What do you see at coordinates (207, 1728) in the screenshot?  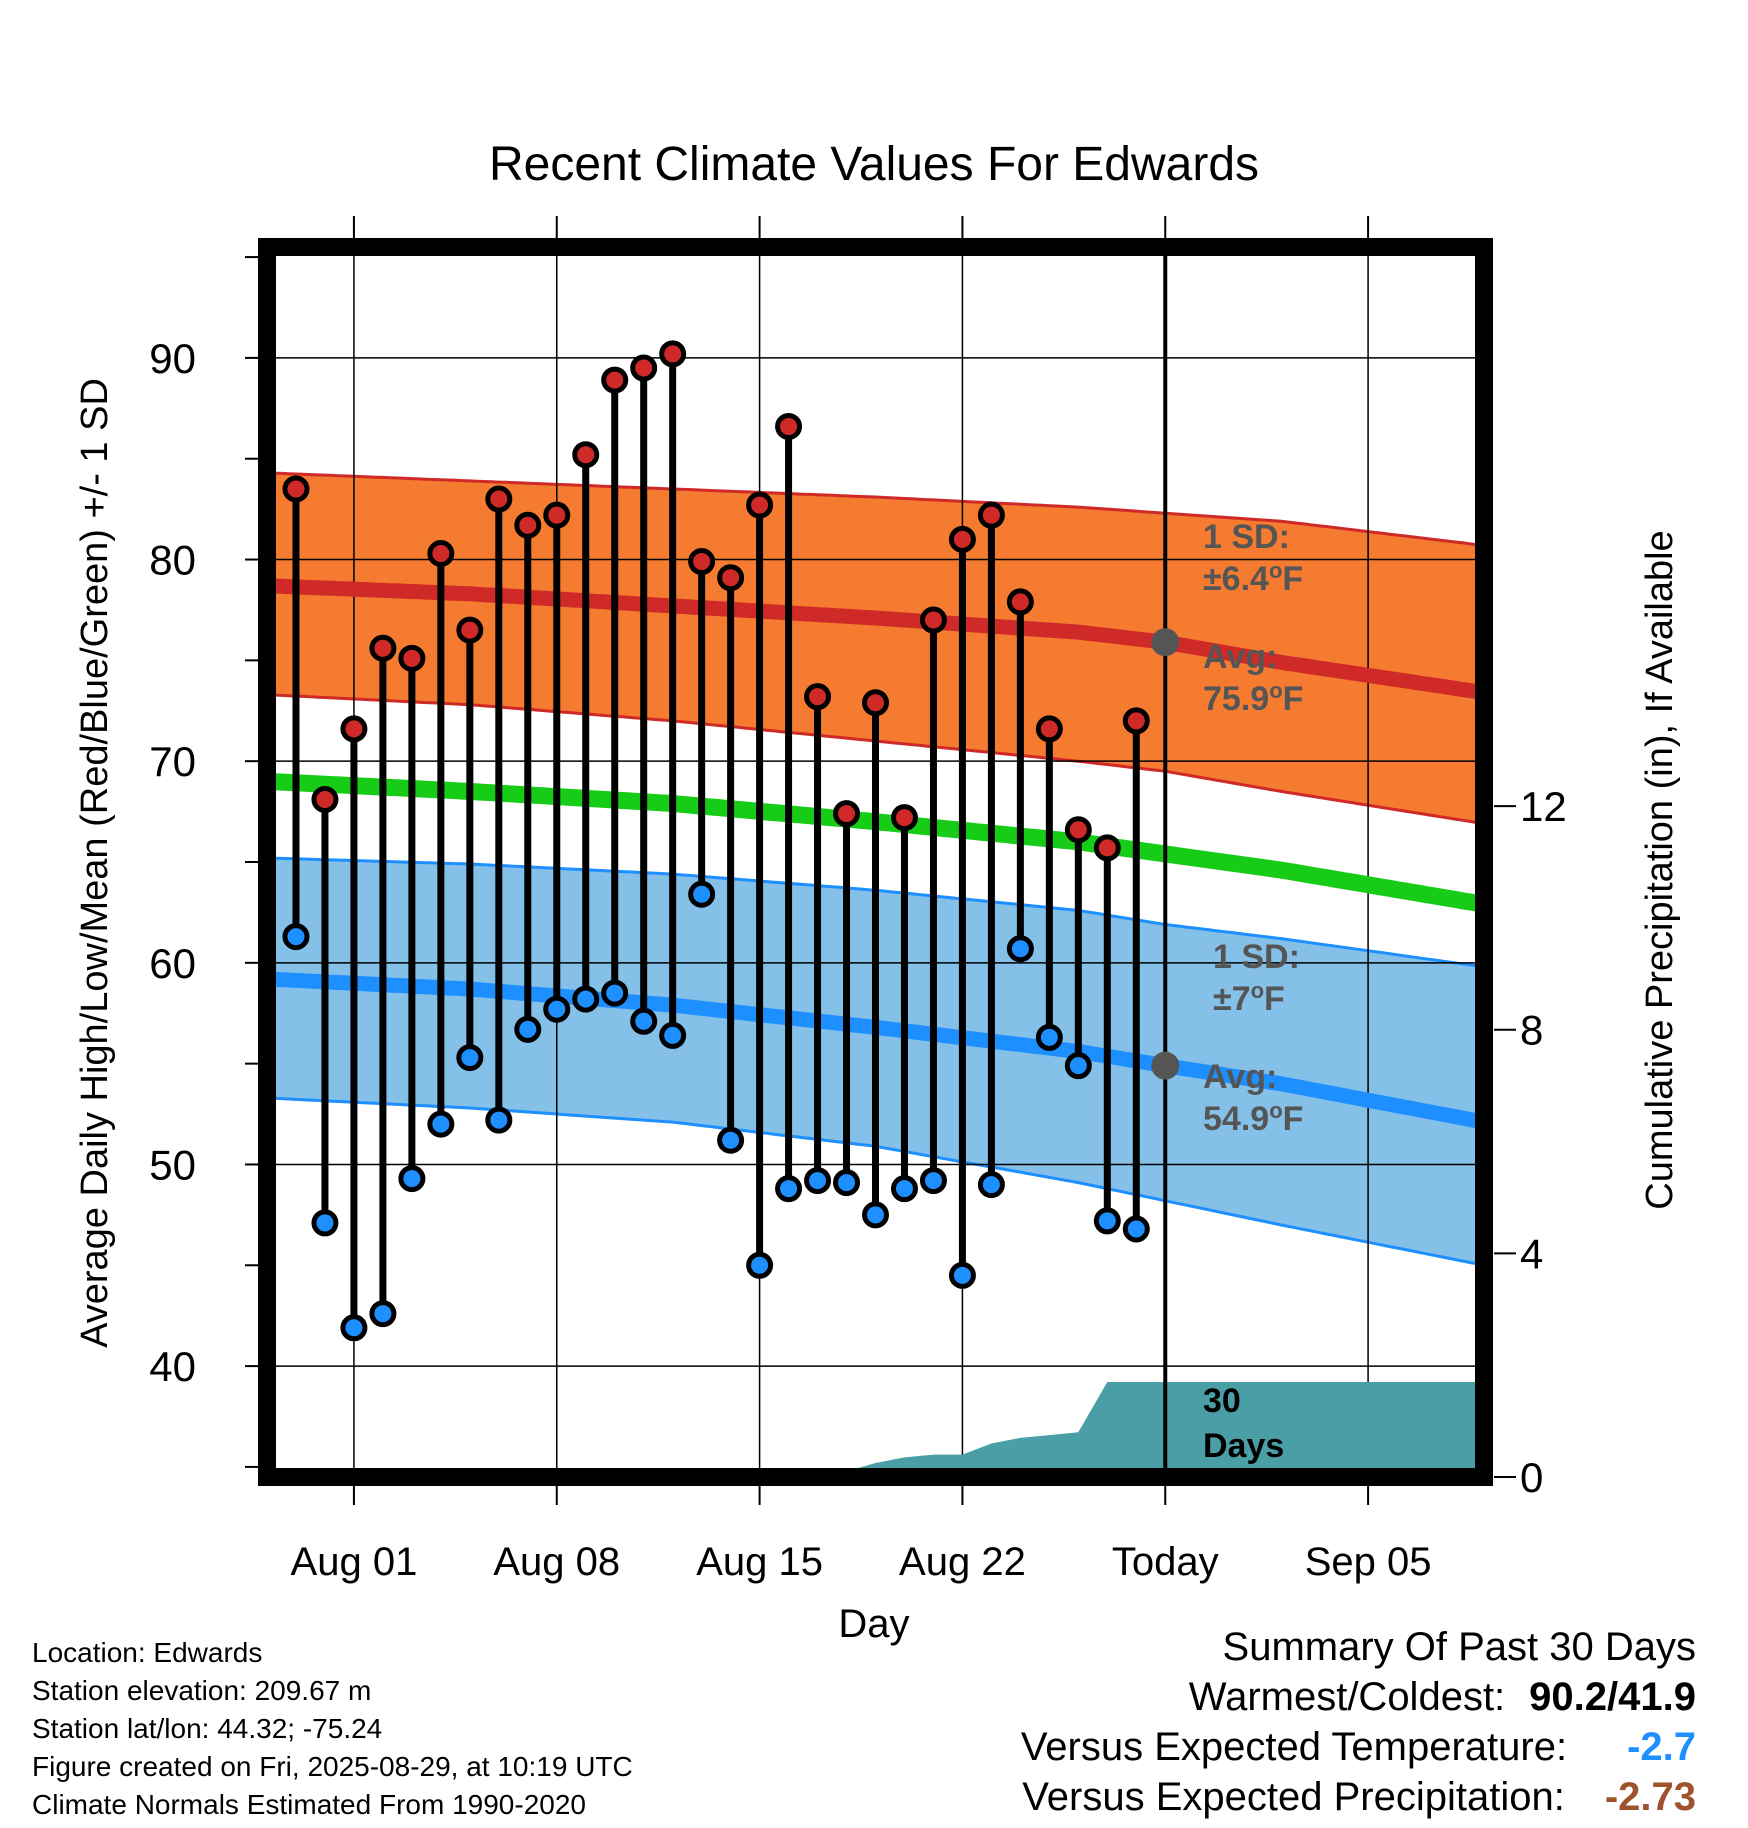 I see `latlon-text: Station lat/lon: 44.32; -75.24` at bounding box center [207, 1728].